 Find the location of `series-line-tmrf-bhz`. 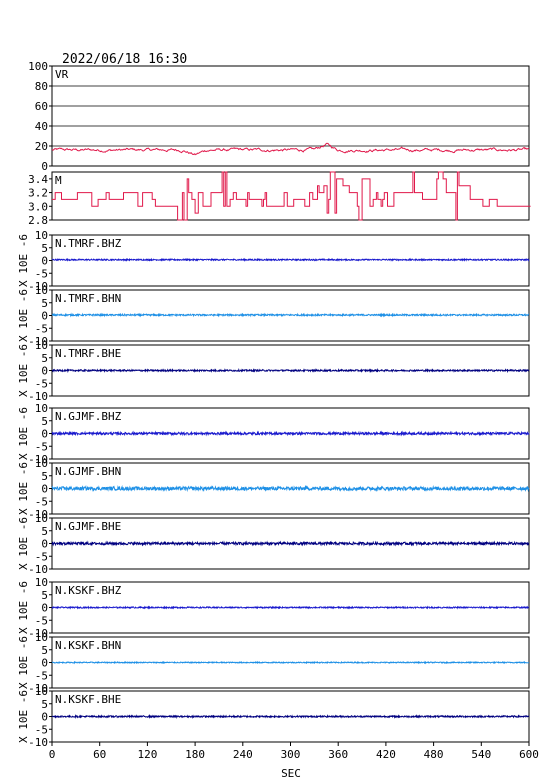

series-line-tmrf-bhz is located at coordinates (290, 259).